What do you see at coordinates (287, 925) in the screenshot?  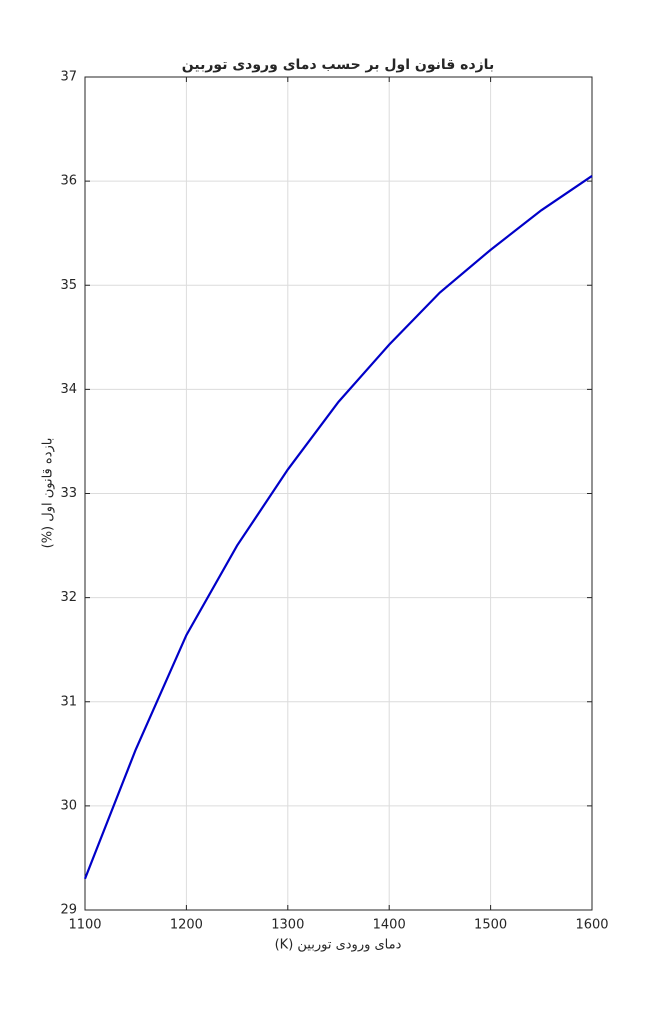 I see `x-tick-label: 1300` at bounding box center [287, 925].